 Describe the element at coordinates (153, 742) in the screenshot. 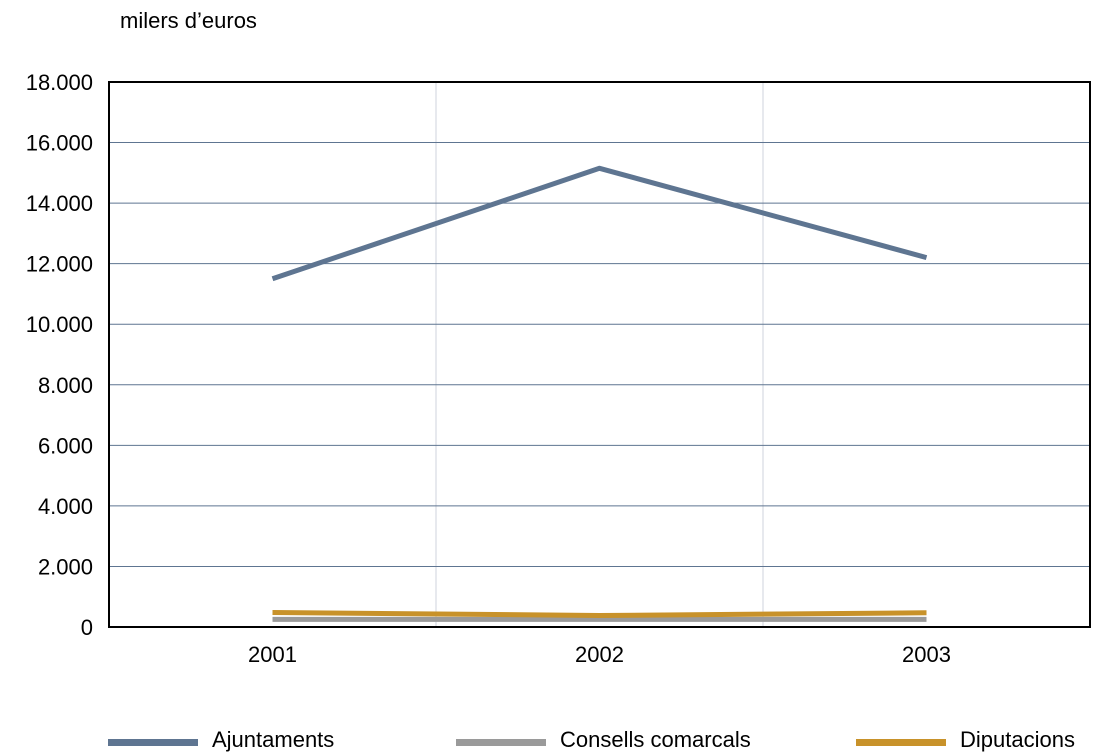

I see `legend-swatch-ajuntaments` at that location.